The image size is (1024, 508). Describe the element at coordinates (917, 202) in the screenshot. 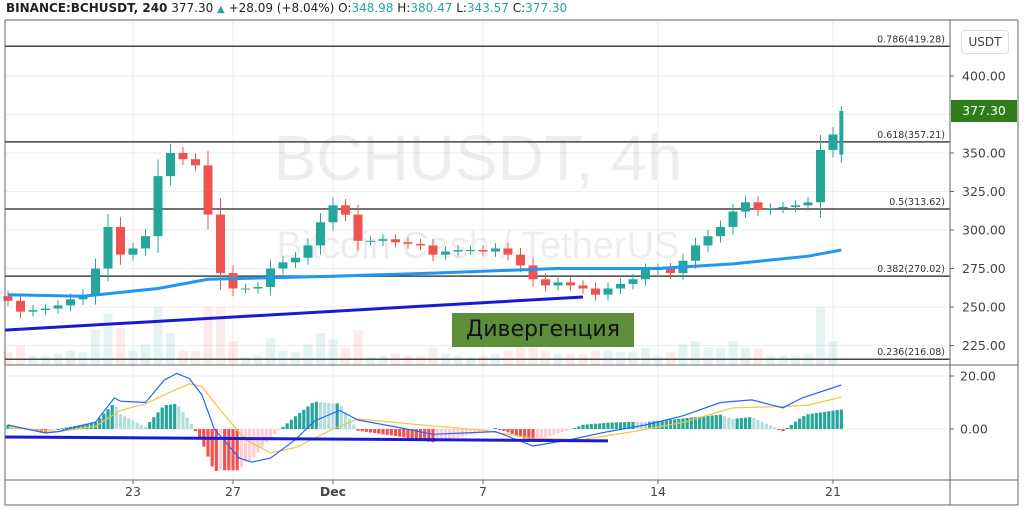

I see `fib-label: 0.5(313.62)` at that location.